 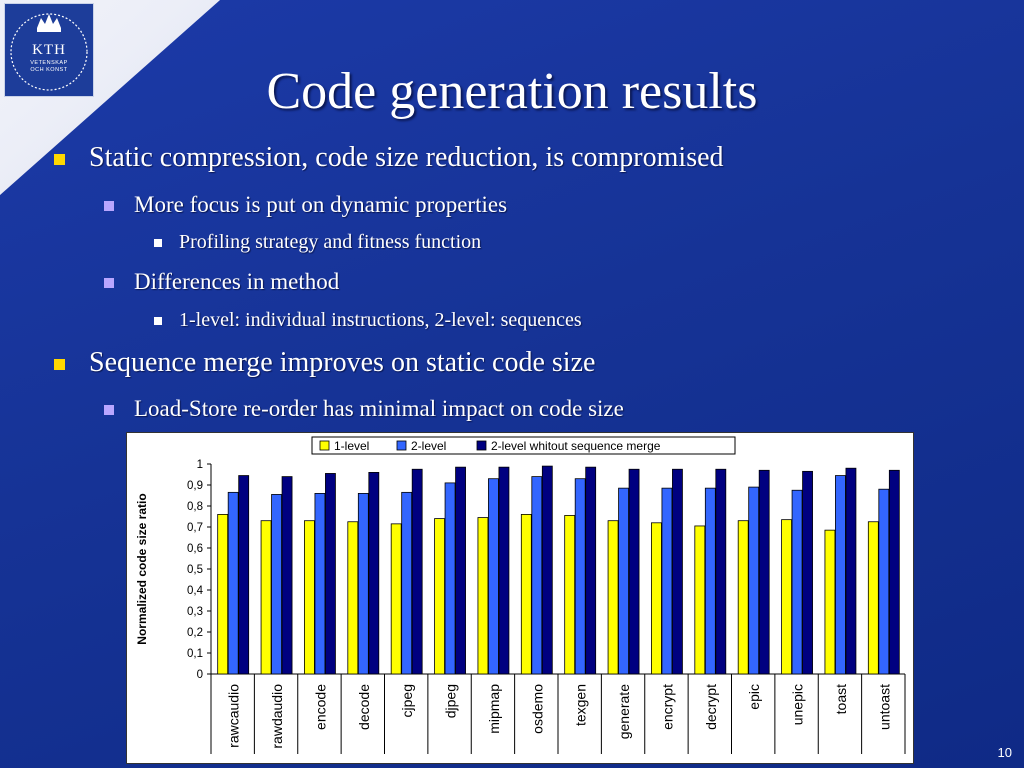 I want to click on y-tick-label: 1, so click(x=200, y=465).